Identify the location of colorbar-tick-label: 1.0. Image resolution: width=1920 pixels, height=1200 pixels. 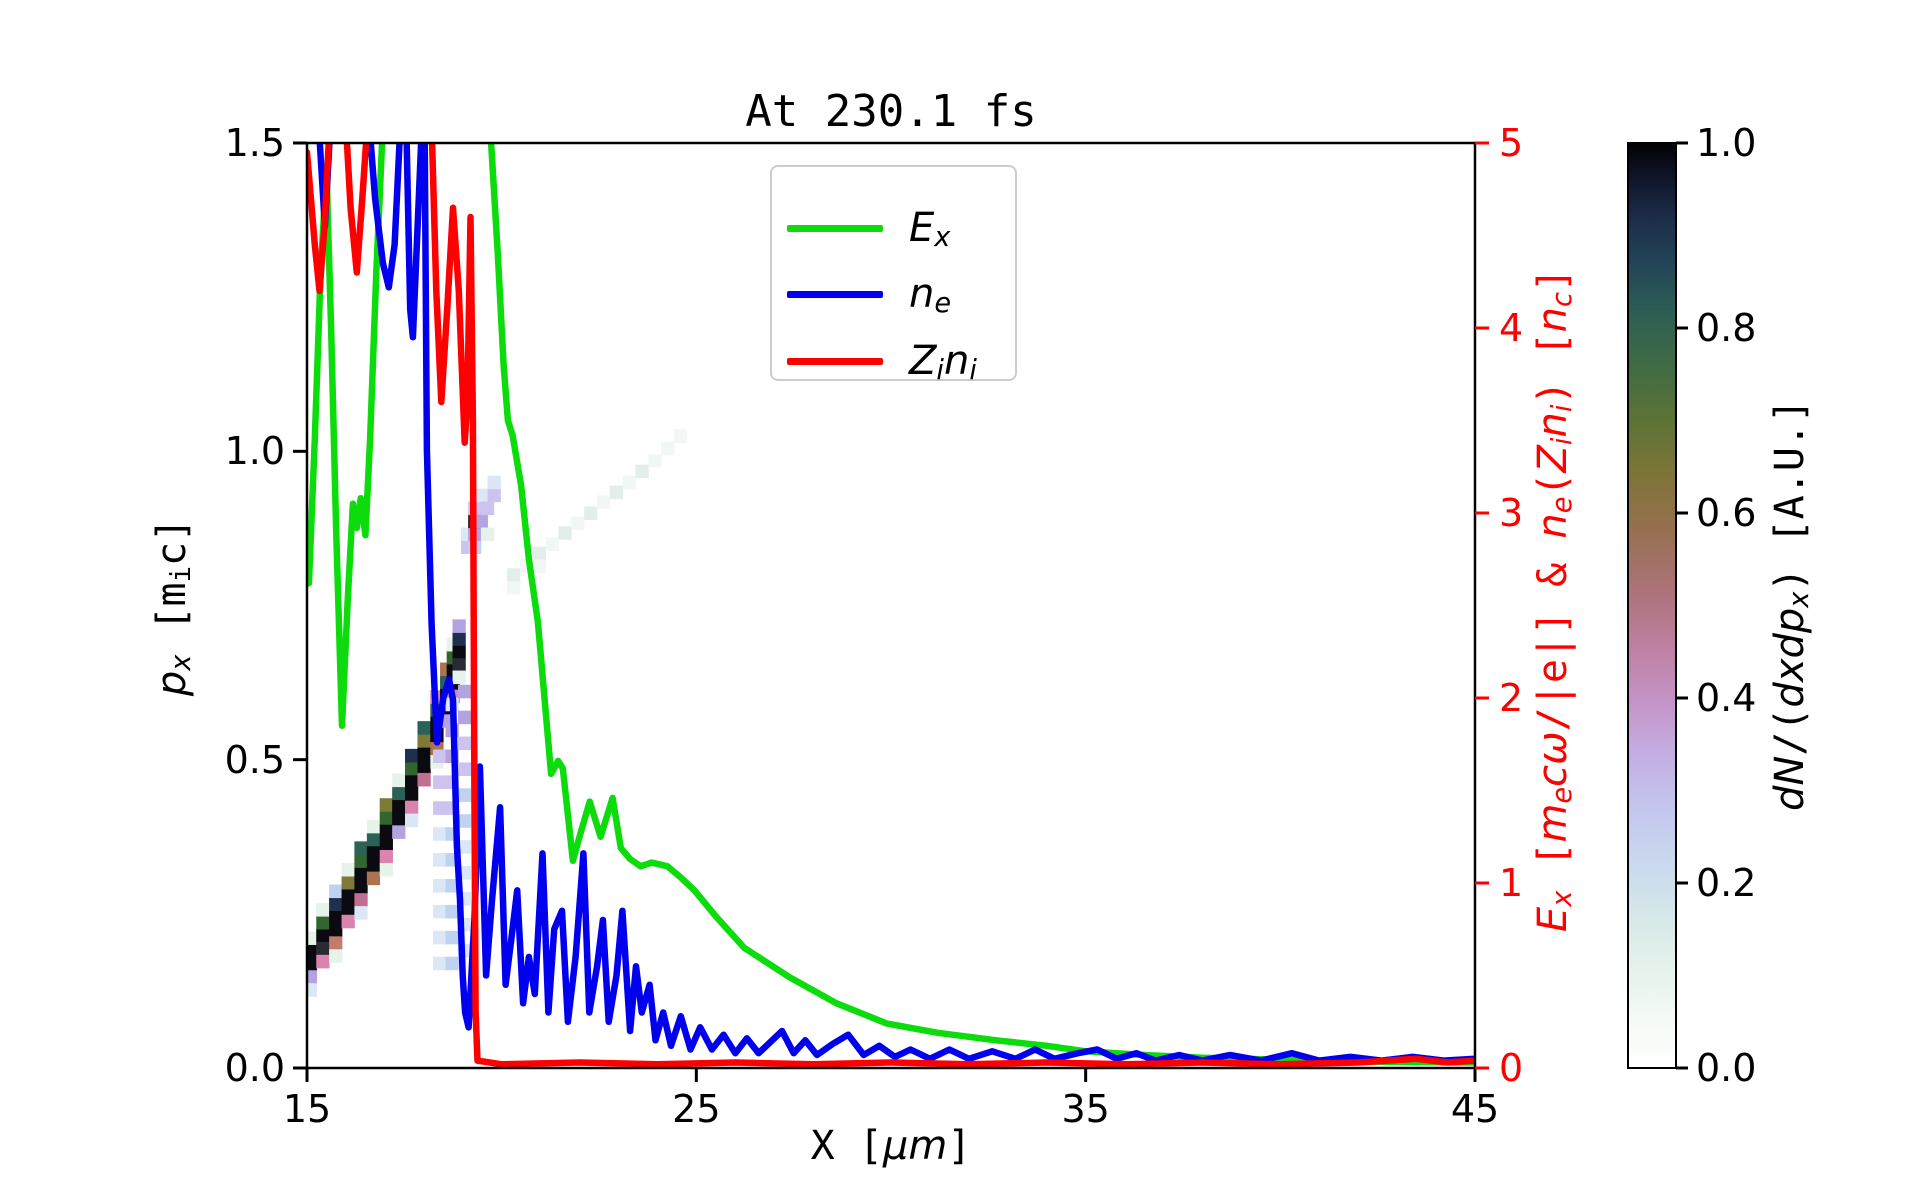
(1726, 143).